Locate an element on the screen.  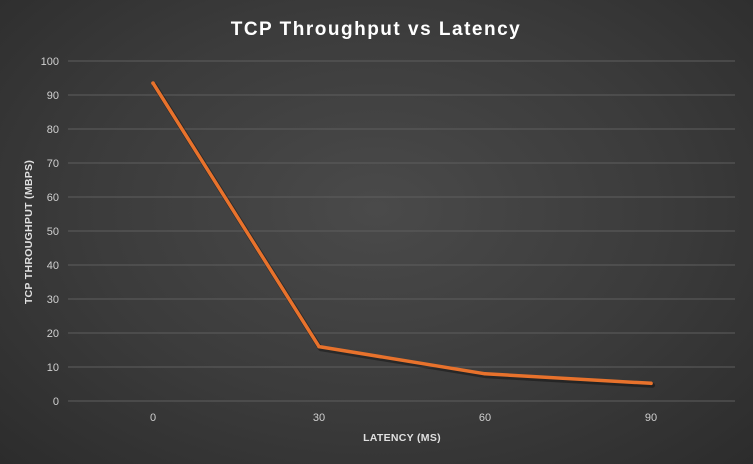
y-tick-label: 80 is located at coordinates (53, 130).